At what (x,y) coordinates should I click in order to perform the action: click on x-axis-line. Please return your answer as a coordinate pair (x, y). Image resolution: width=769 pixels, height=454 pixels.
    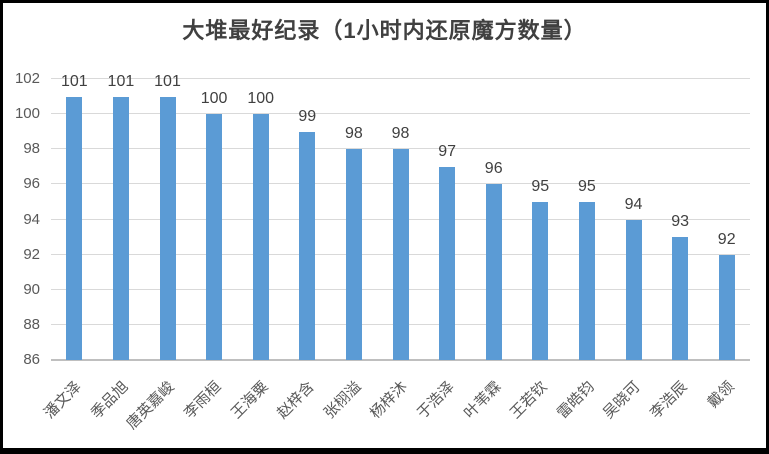
    Looking at the image, I should click on (400, 360).